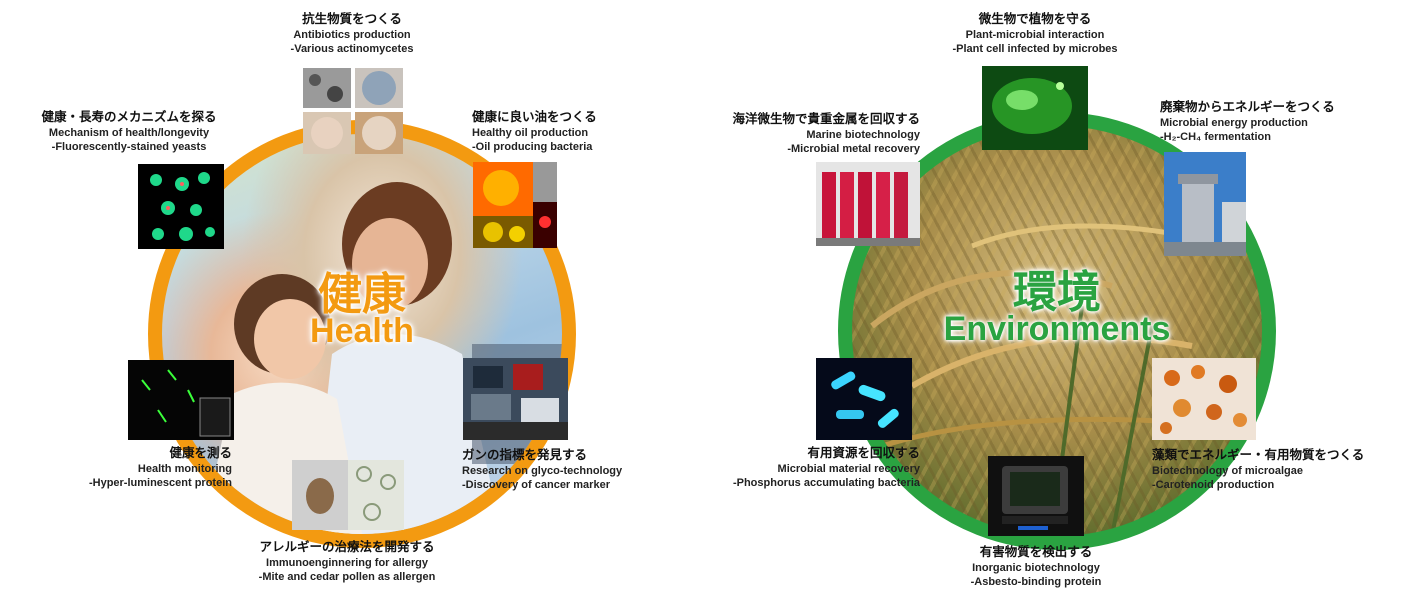  I want to click on marine-tanks-image, so click(868, 204).